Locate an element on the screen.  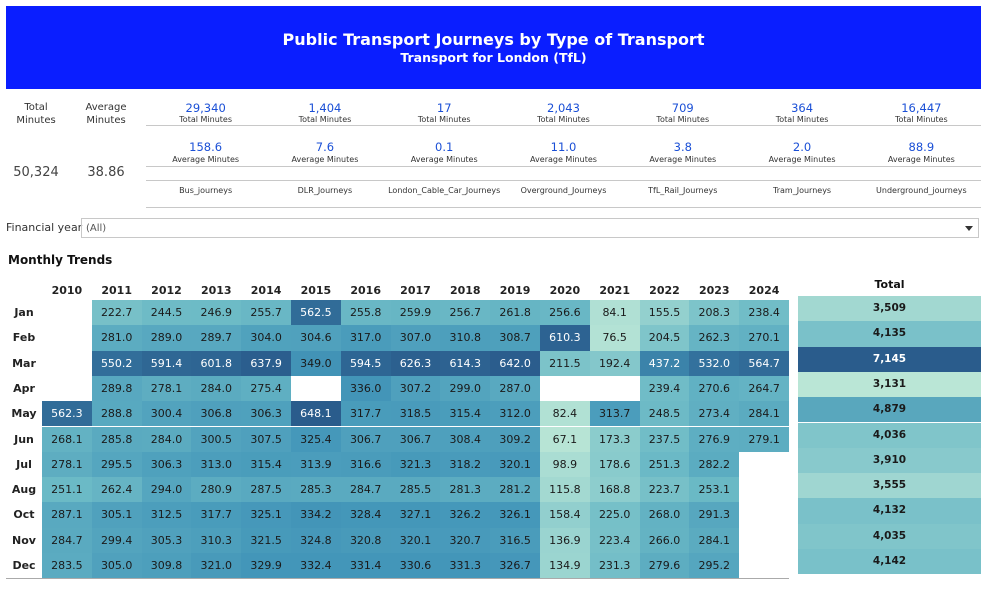
total-cell: 3,131 is located at coordinates (889, 384).